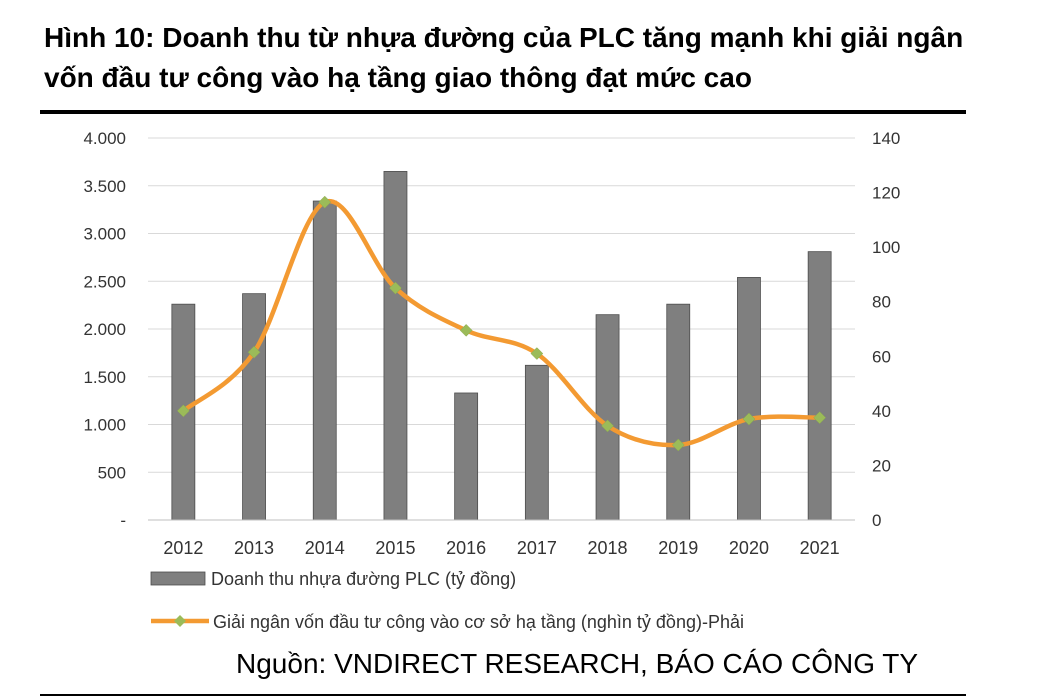 The width and height of the screenshot is (1062, 700). Describe the element at coordinates (395, 548) in the screenshot. I see `x-tick-label: 2015` at that location.